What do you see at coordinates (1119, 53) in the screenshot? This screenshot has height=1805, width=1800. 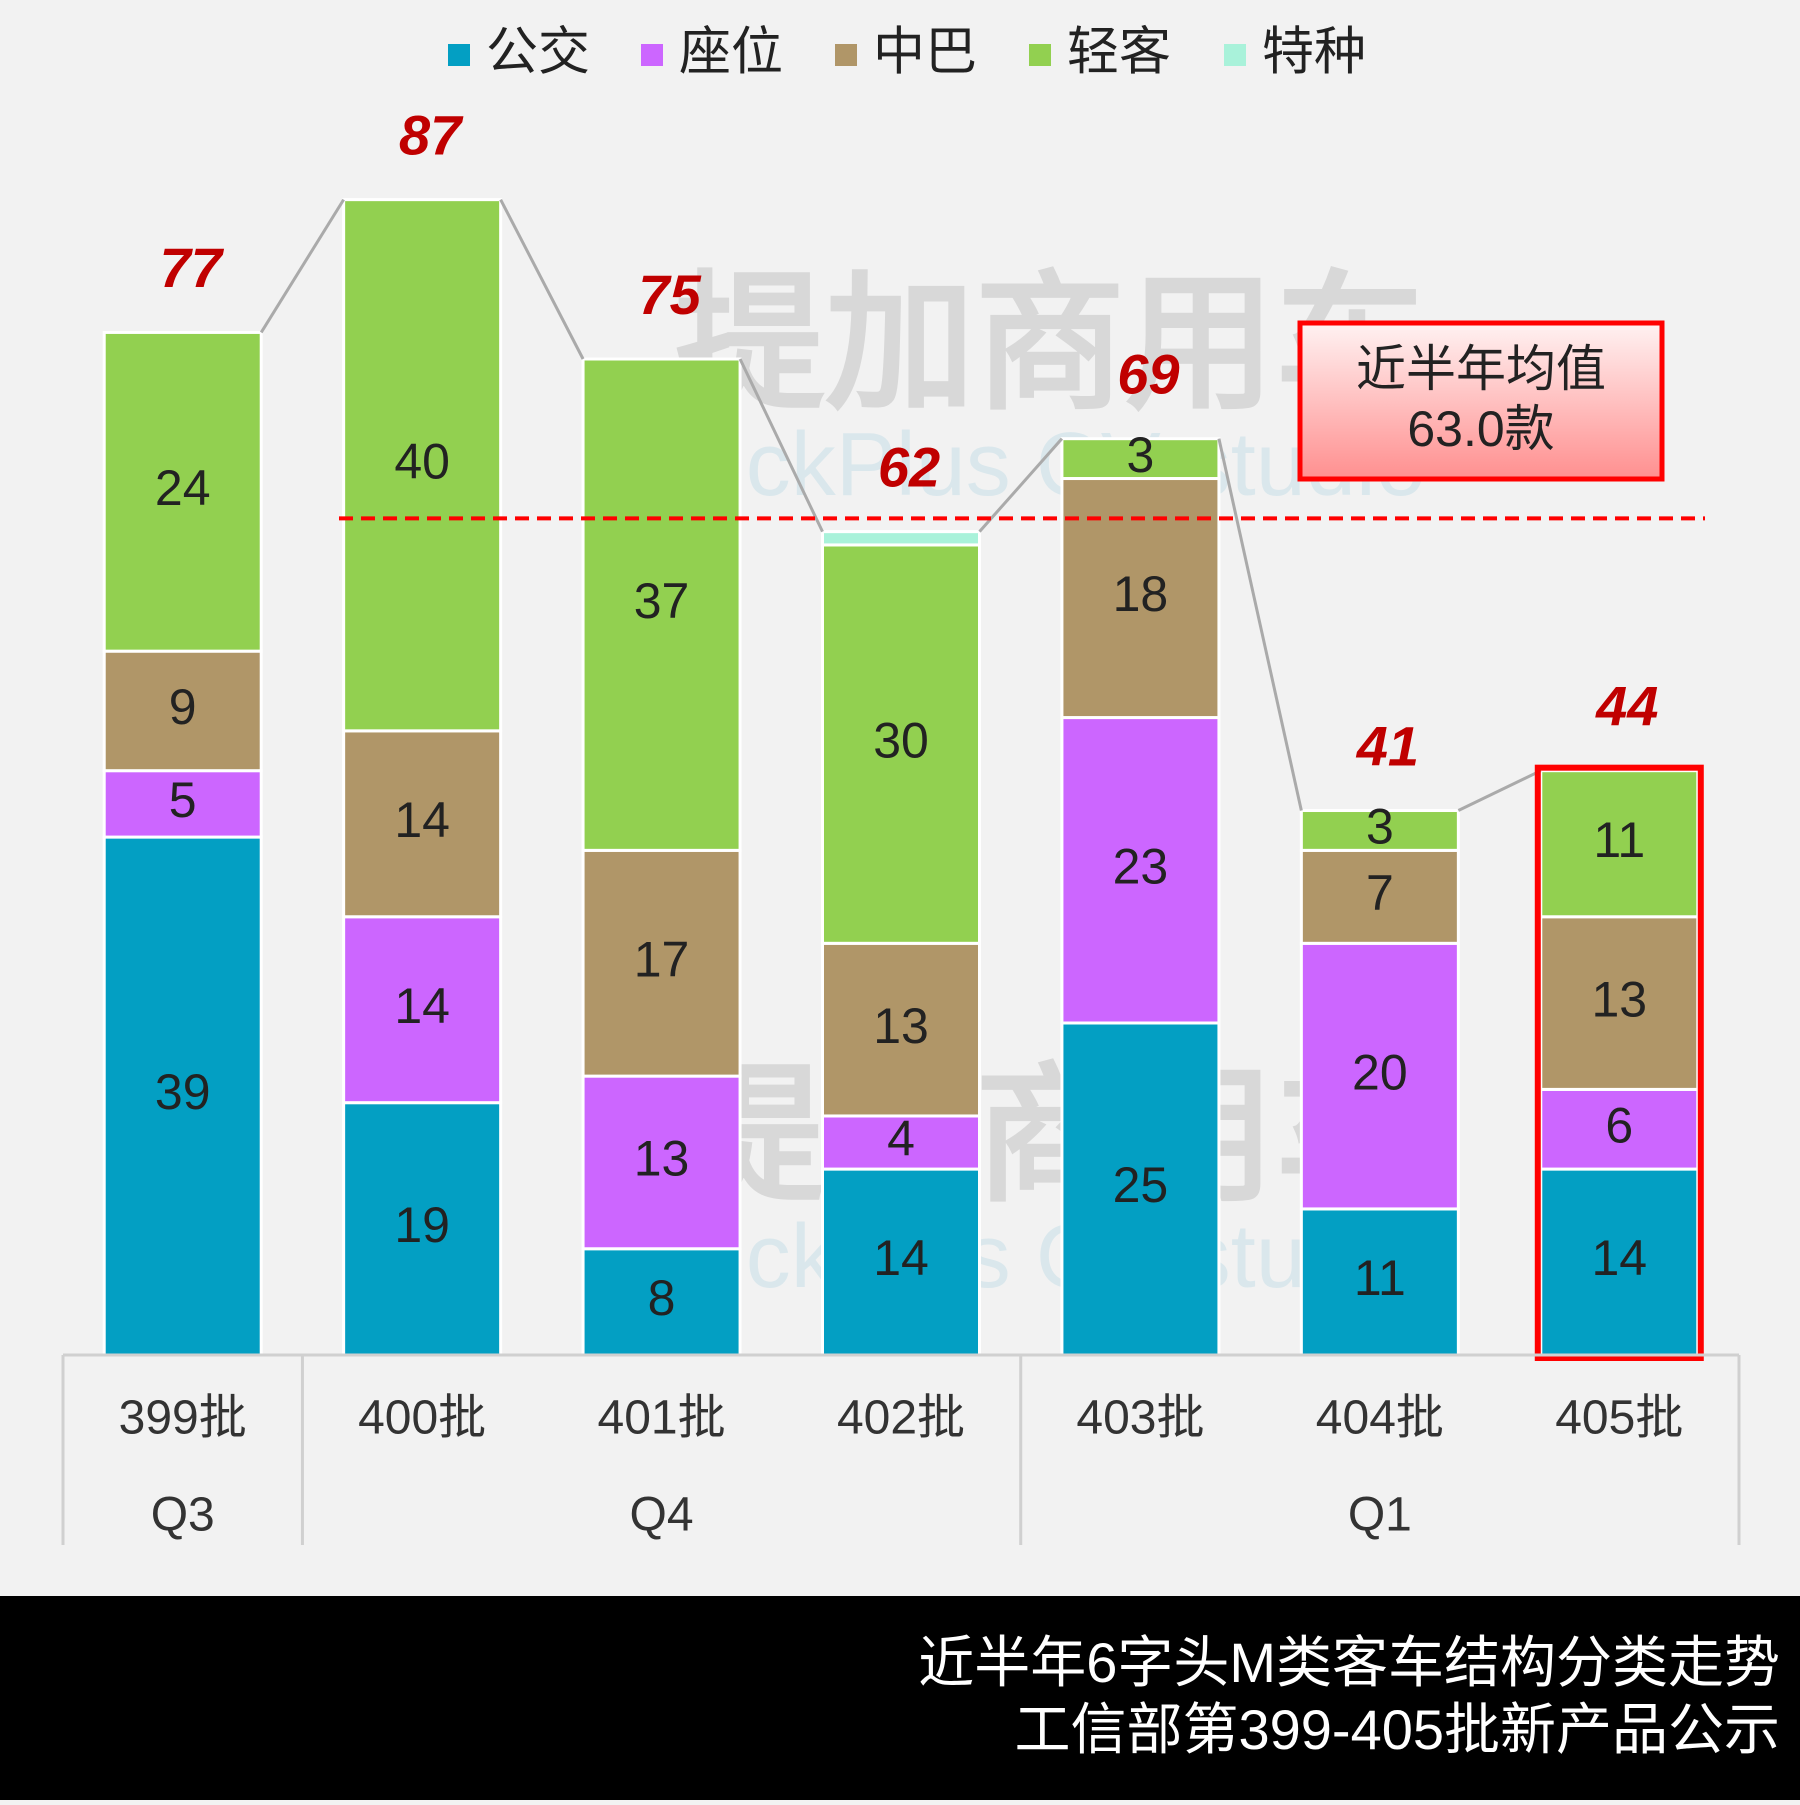 I see `legend-label: 轻客` at bounding box center [1119, 53].